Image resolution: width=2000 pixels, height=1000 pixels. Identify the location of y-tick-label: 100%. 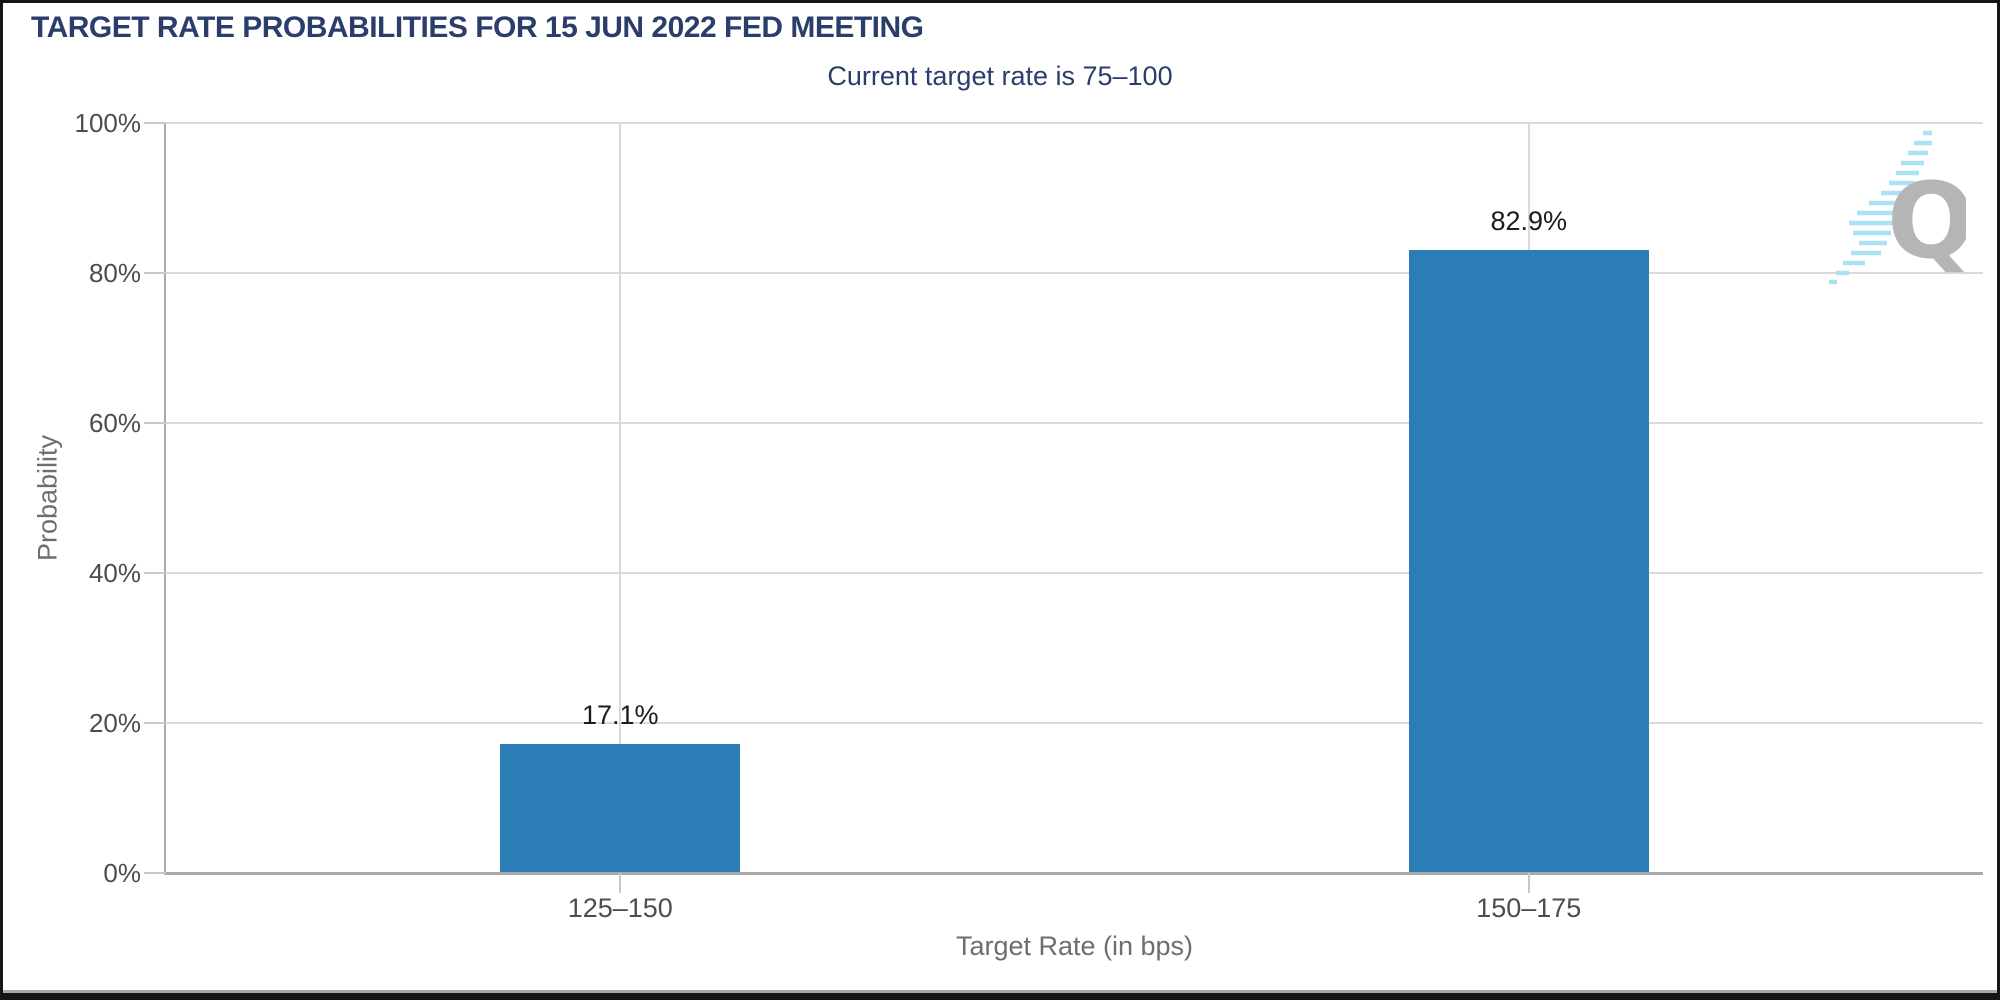
(108, 123).